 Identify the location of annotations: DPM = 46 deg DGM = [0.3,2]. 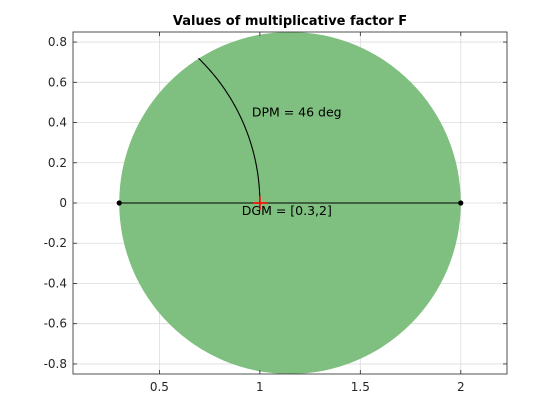
(292, 161).